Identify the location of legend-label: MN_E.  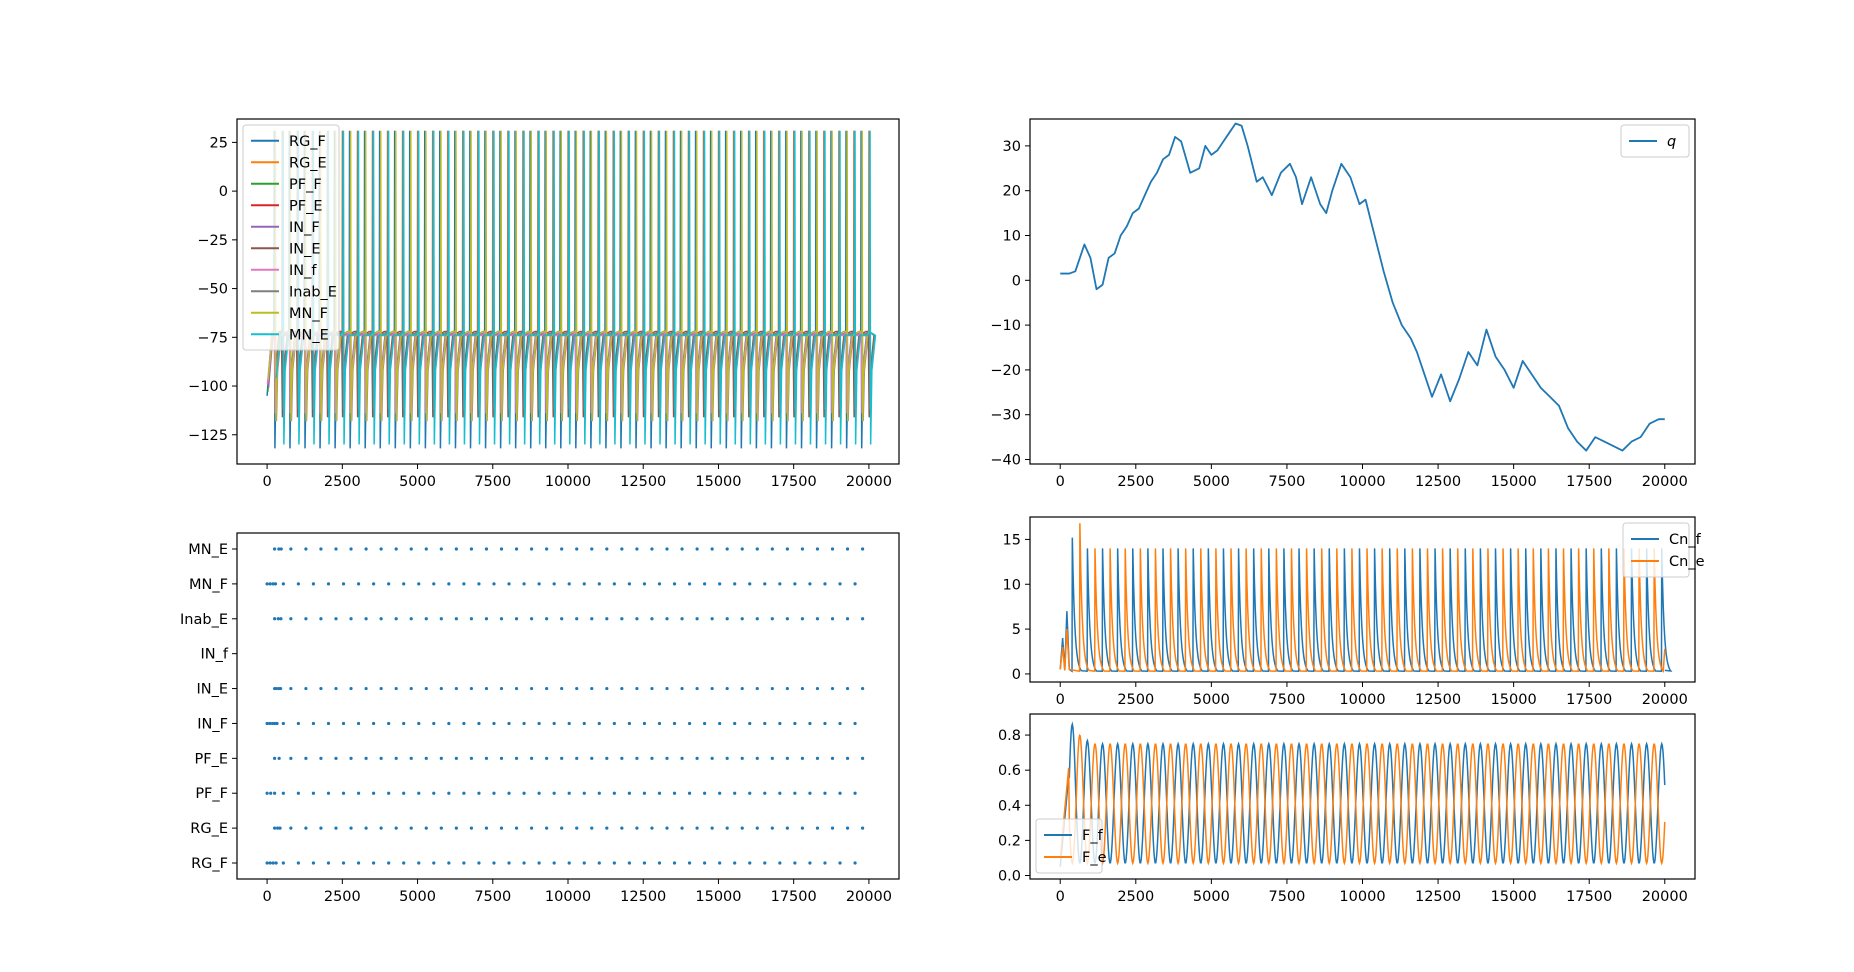
(309, 335).